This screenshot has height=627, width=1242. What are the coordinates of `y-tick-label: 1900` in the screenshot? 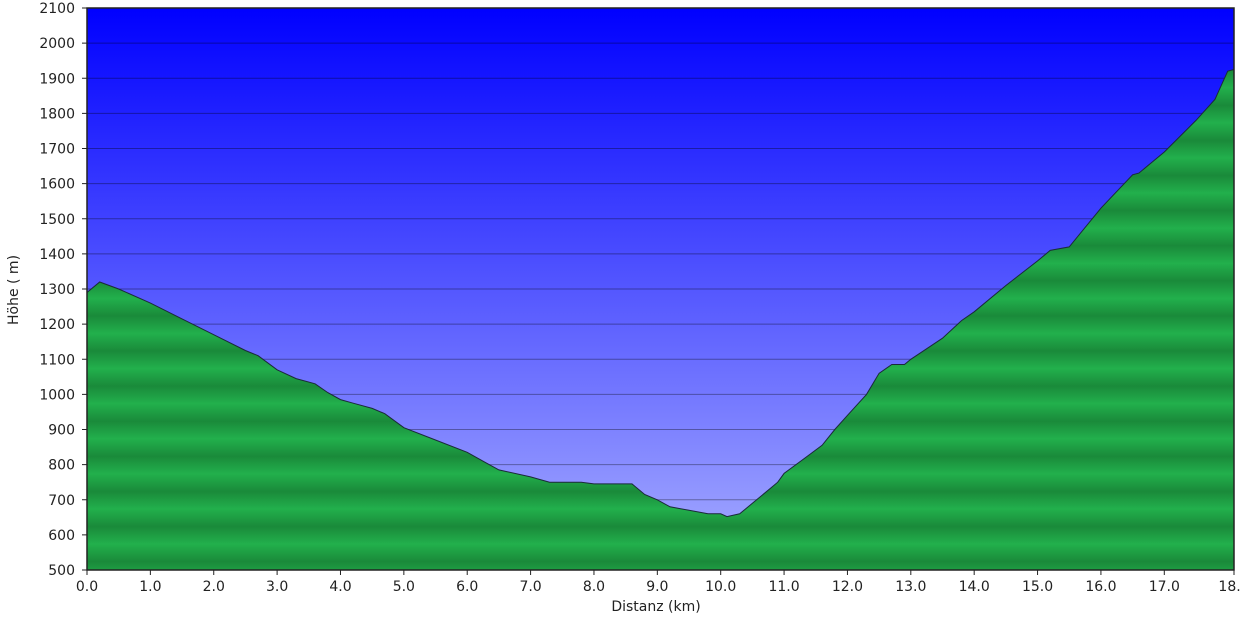 It's located at (57, 79).